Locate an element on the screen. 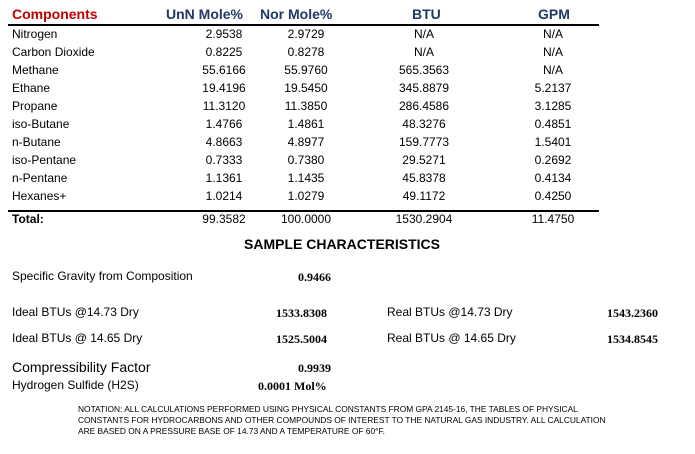  unn-mole-value: 1.1361 is located at coordinates (224, 178).